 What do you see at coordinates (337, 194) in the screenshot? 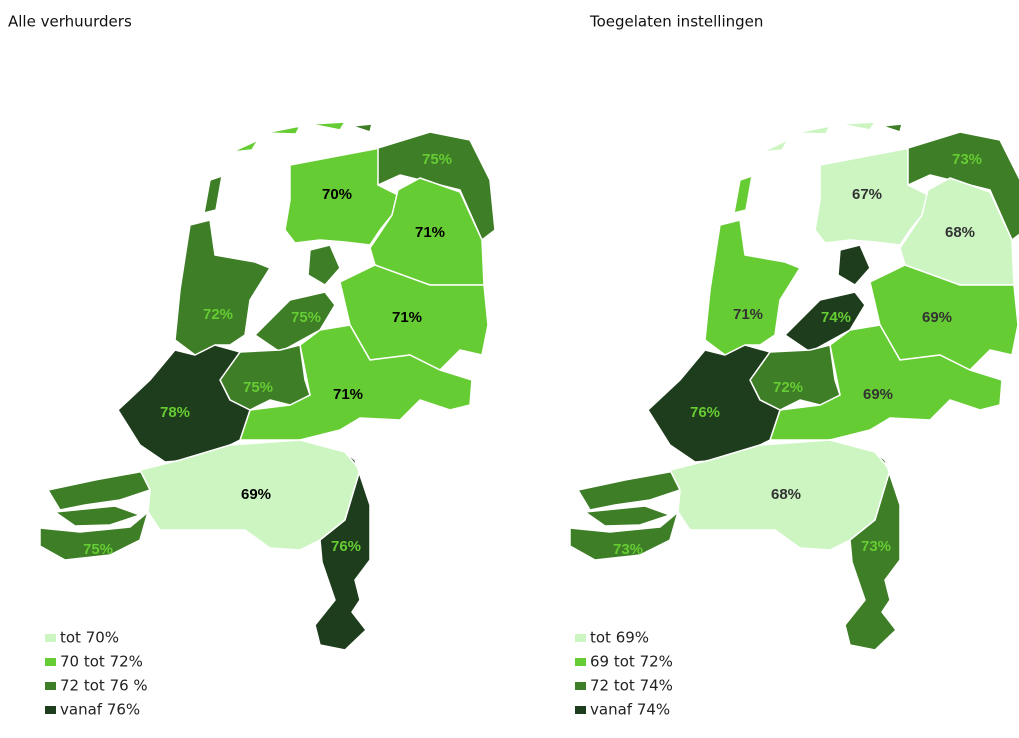
I see `region-label: 70%` at bounding box center [337, 194].